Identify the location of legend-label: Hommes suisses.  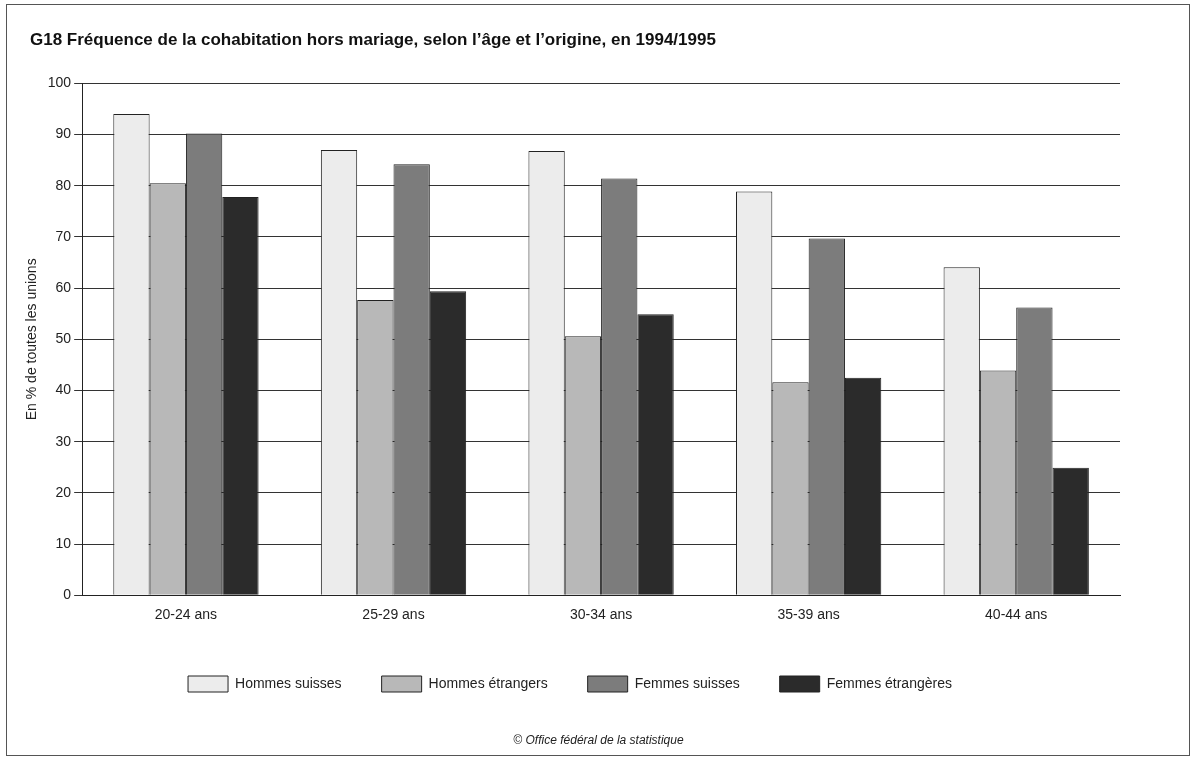
(288, 682).